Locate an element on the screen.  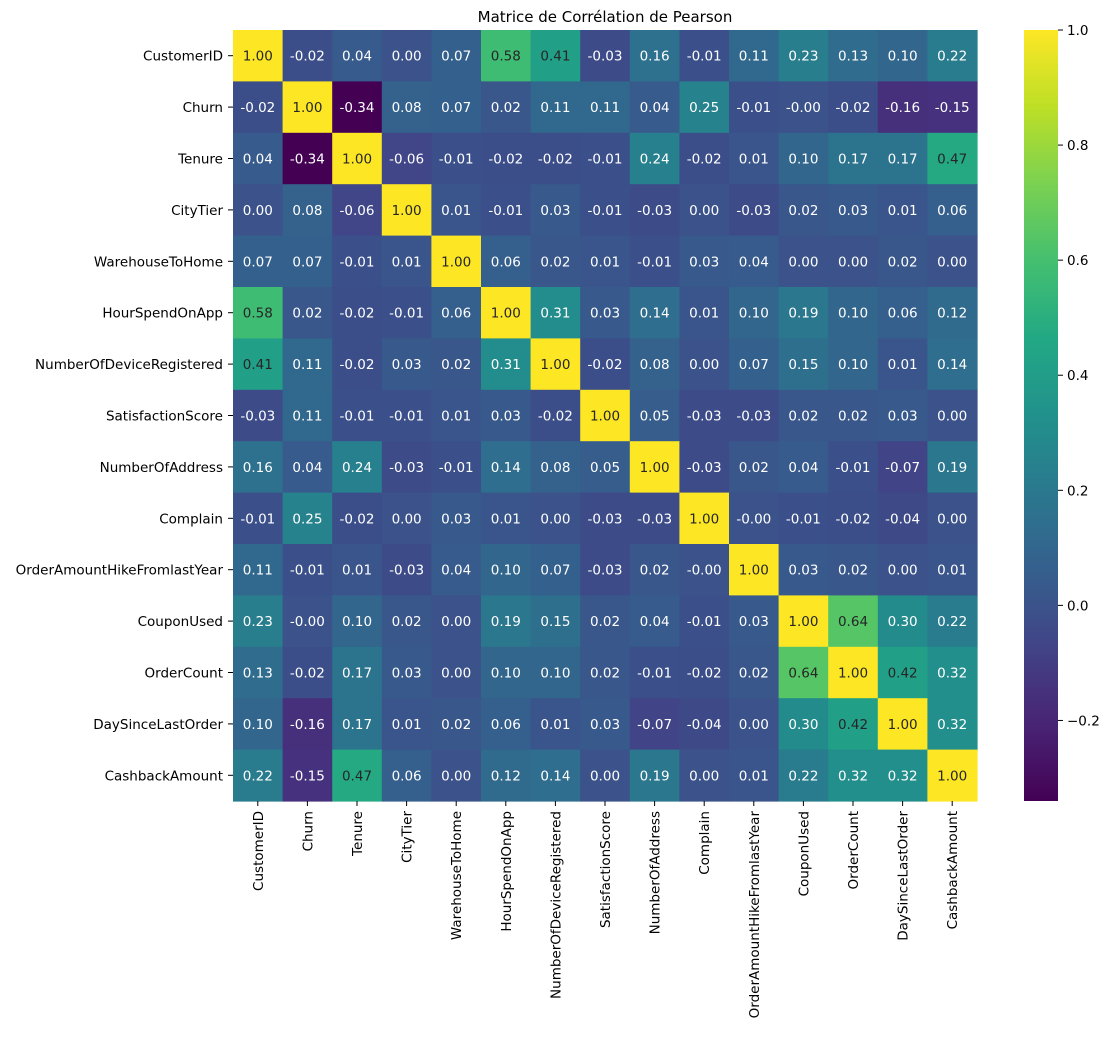
heatmap-cell-label: 0.14 is located at coordinates (555, 776).